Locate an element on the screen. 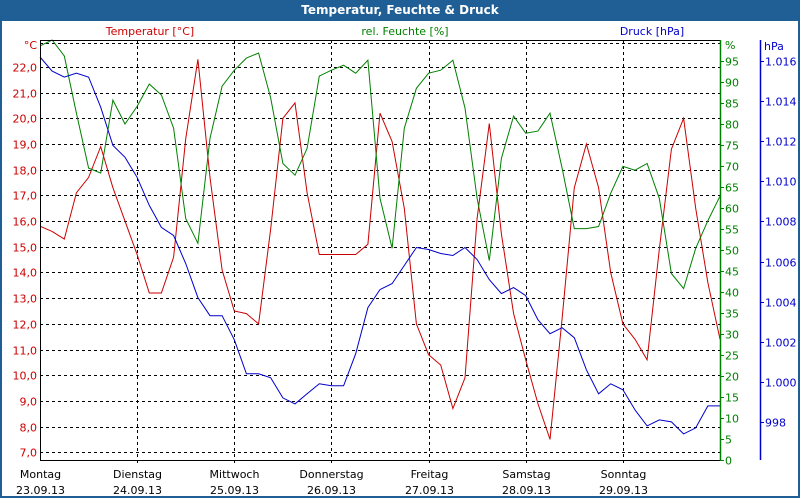 This screenshot has width=800, height=500. temperature-tick-label: 8,0 is located at coordinates (29, 428).